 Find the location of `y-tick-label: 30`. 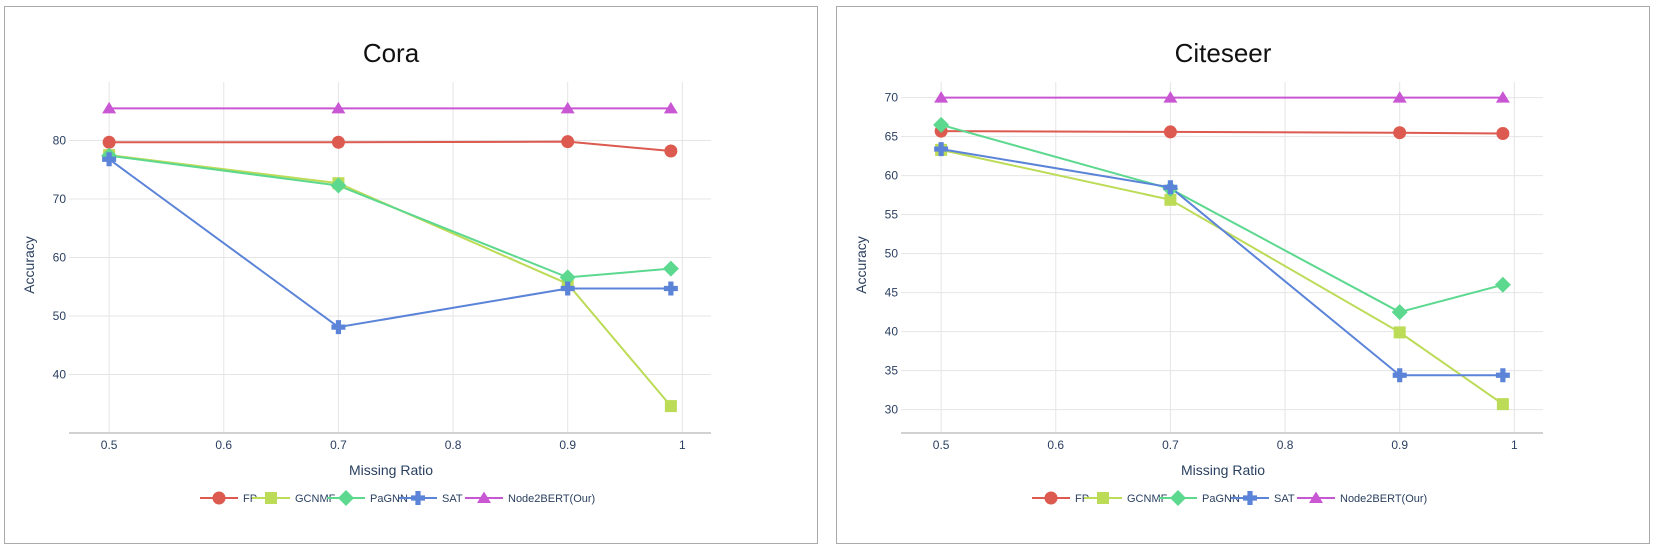

y-tick-label: 30 is located at coordinates (892, 410).